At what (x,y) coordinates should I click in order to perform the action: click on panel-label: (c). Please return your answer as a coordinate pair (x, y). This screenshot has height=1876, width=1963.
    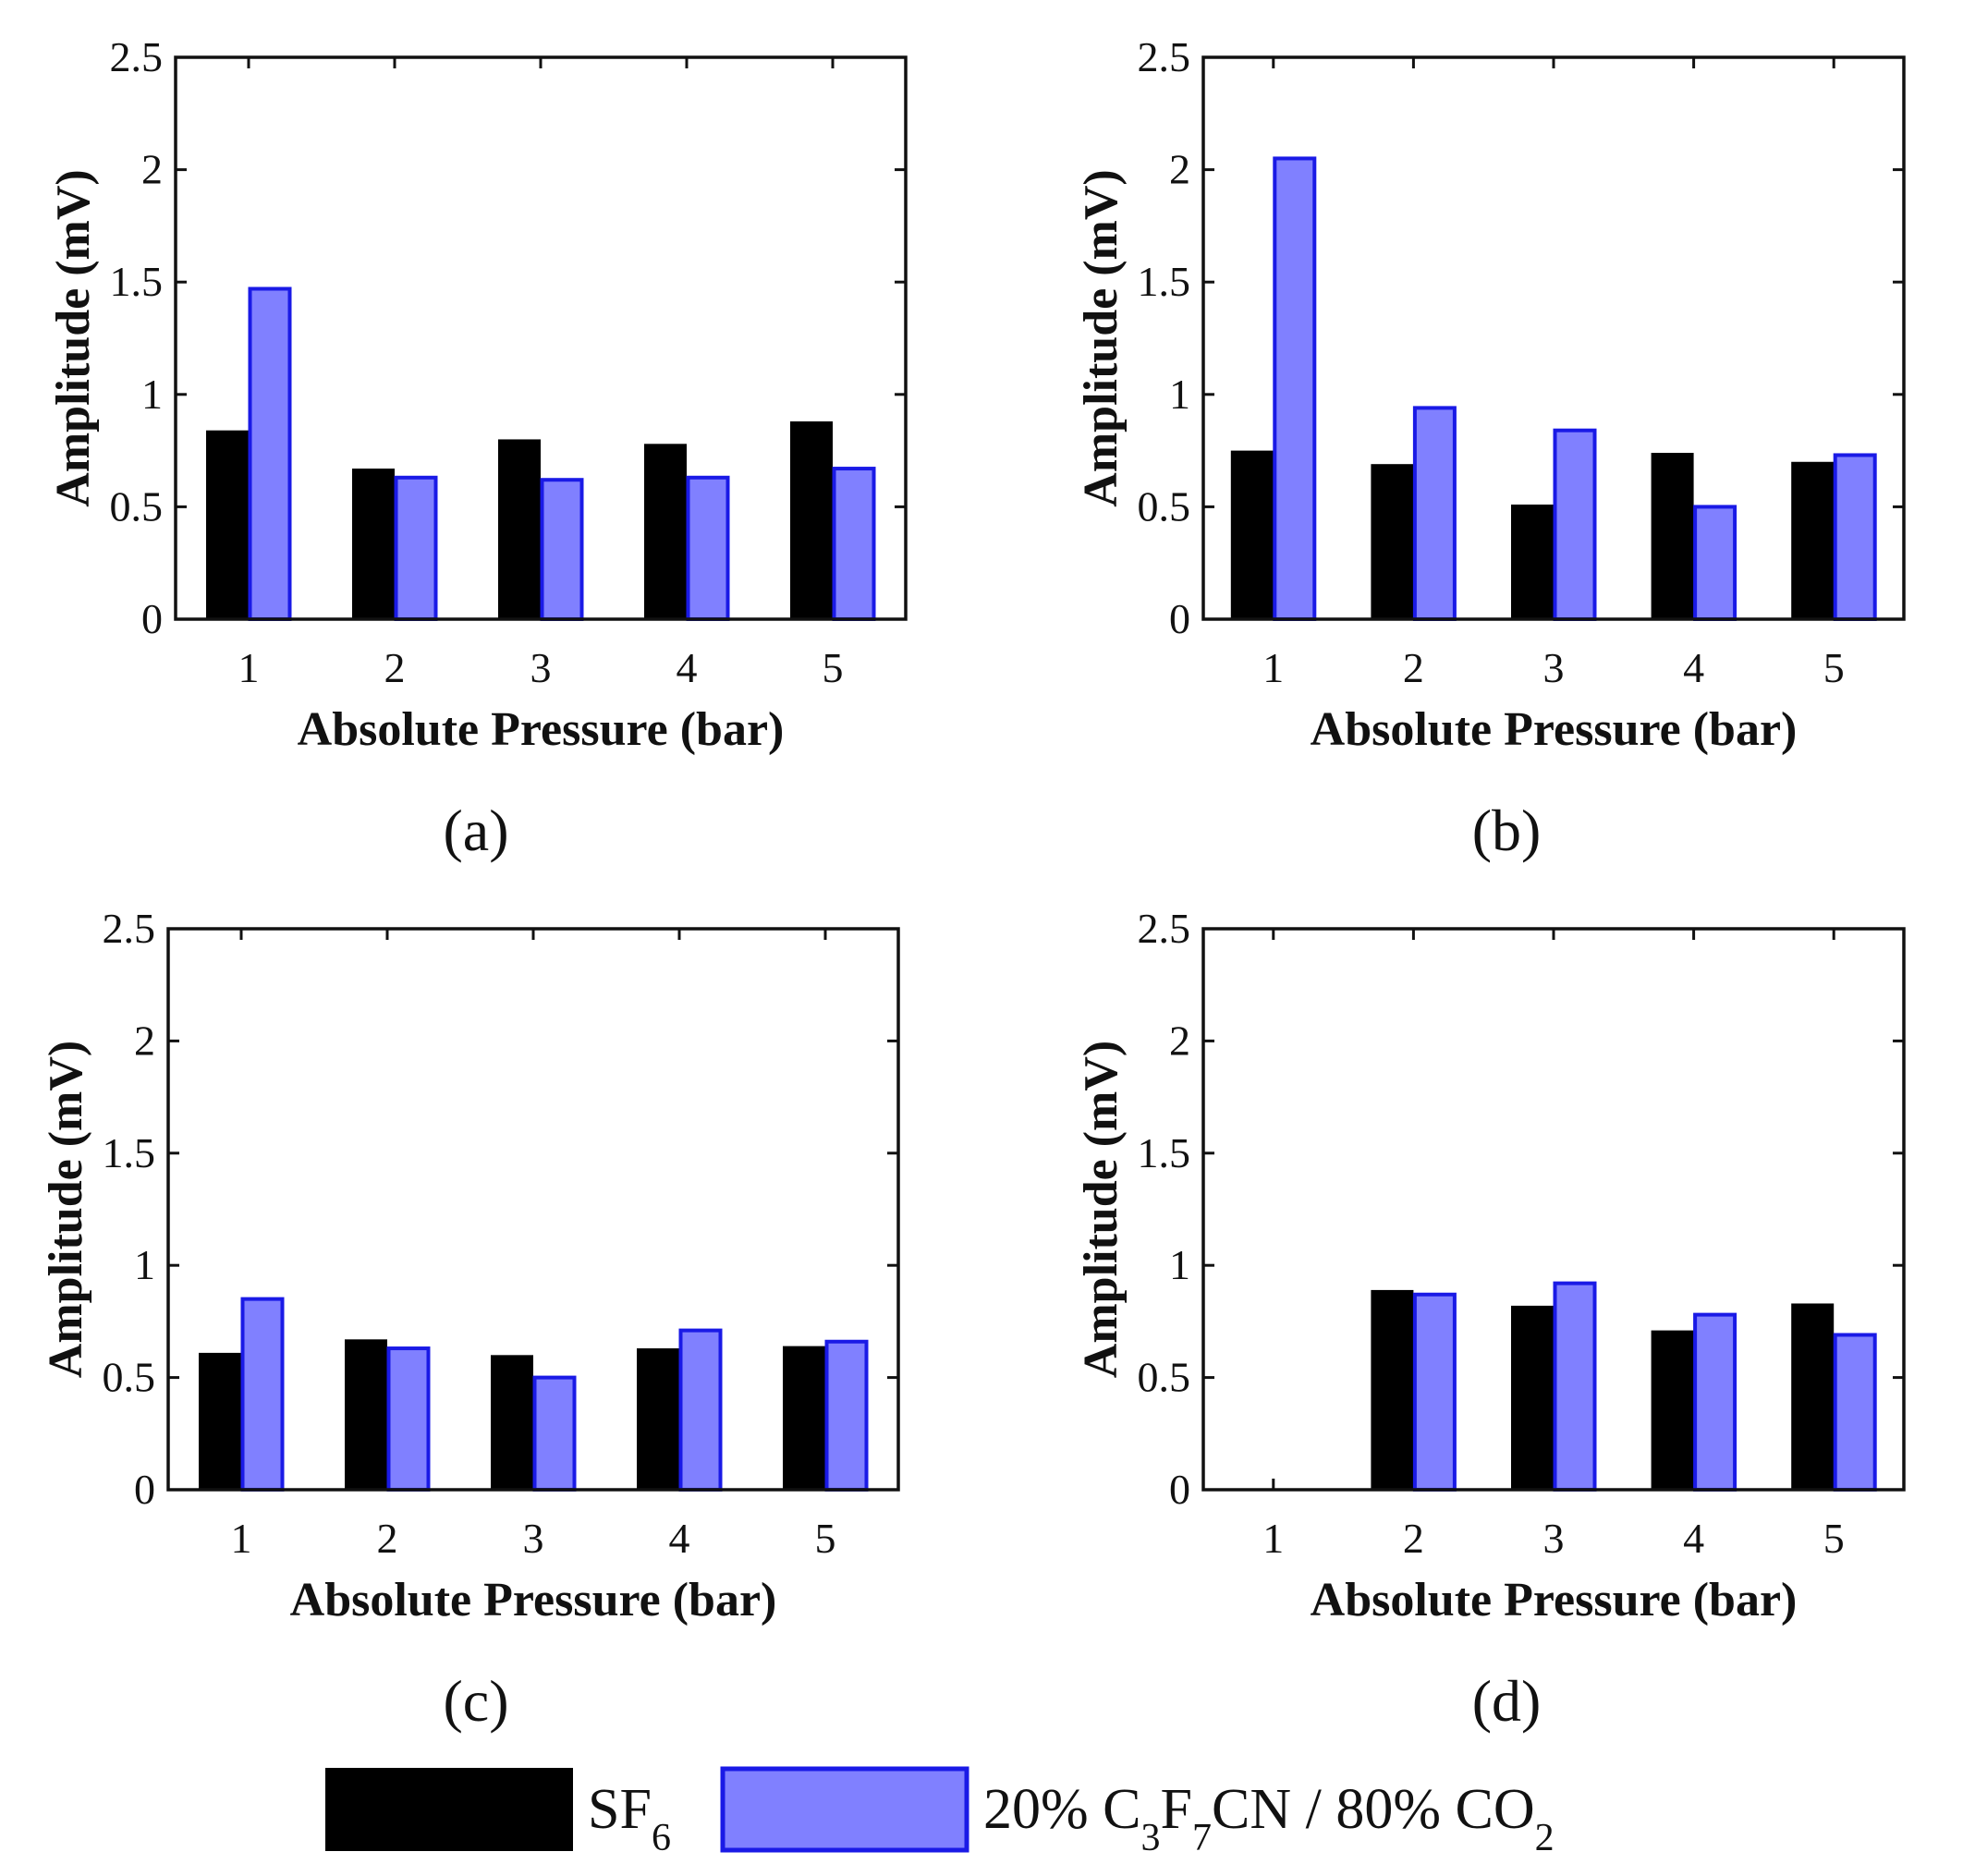
    Looking at the image, I should click on (475, 1701).